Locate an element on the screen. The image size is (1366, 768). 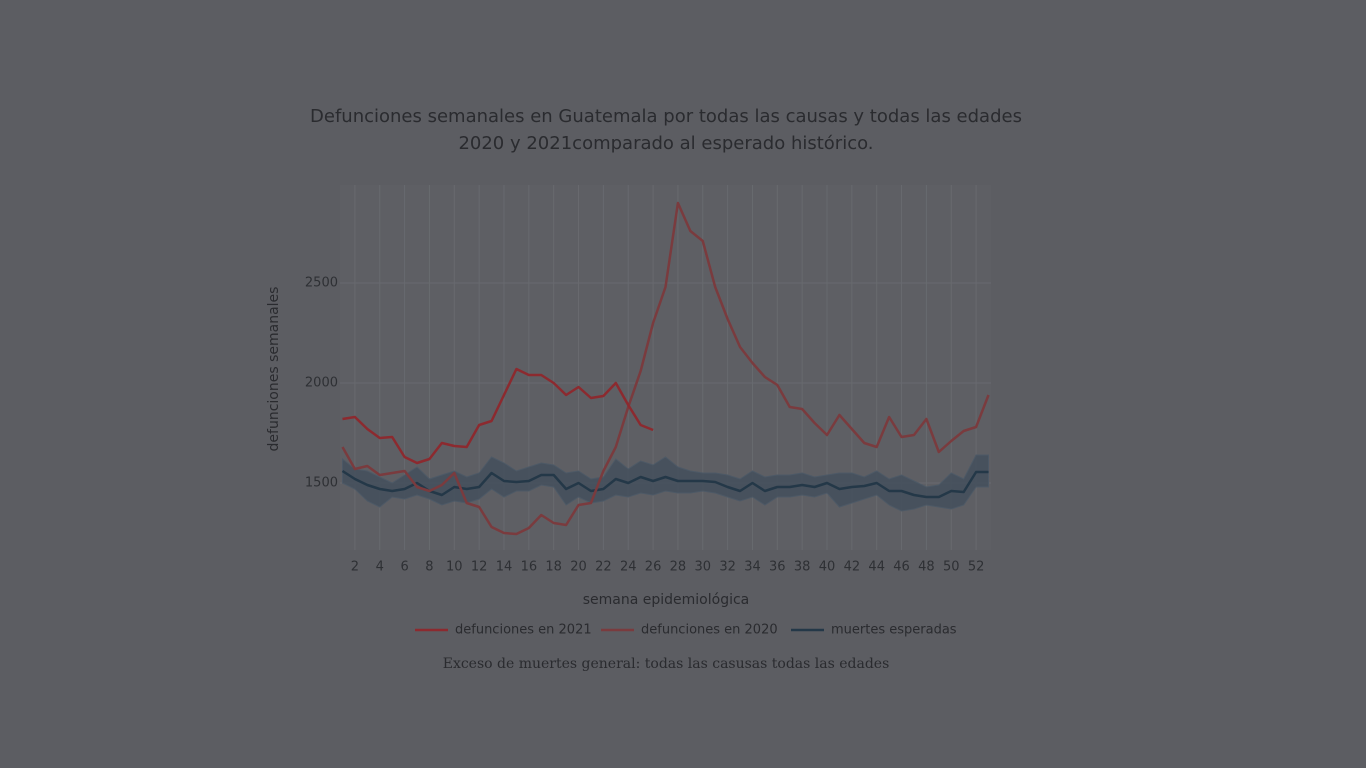
x-tick-label: 34 is located at coordinates (752, 567).